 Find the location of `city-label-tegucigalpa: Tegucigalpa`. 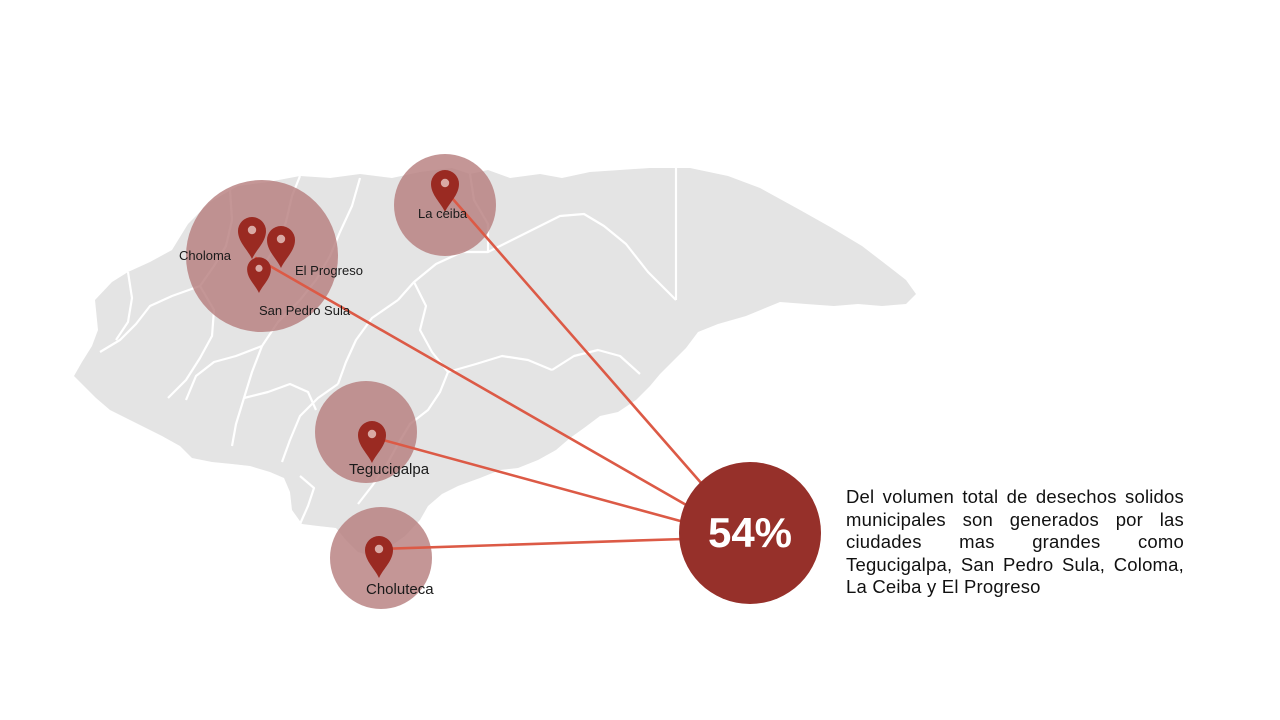

city-label-tegucigalpa: Tegucigalpa is located at coordinates (389, 469).